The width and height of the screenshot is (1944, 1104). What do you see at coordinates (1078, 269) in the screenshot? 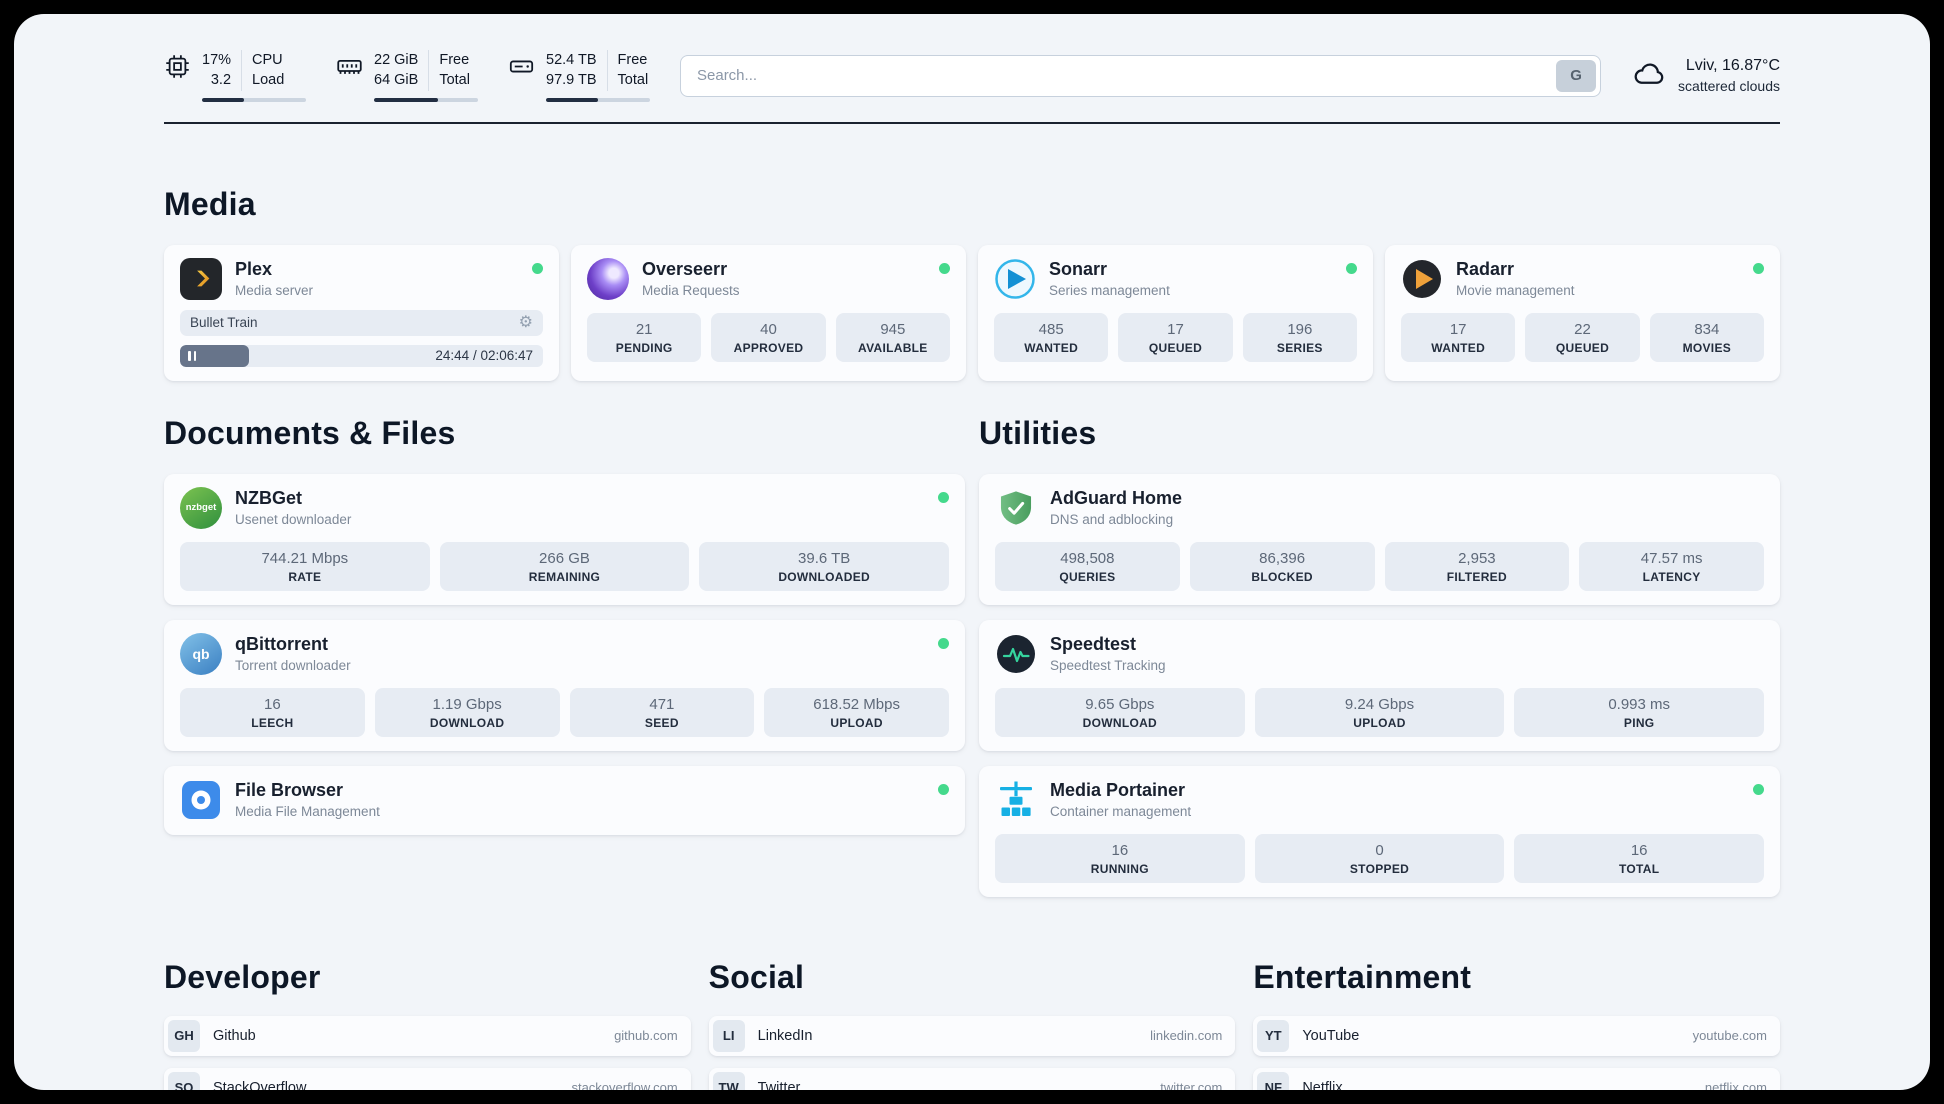
I see `app-name: Sonarr` at bounding box center [1078, 269].